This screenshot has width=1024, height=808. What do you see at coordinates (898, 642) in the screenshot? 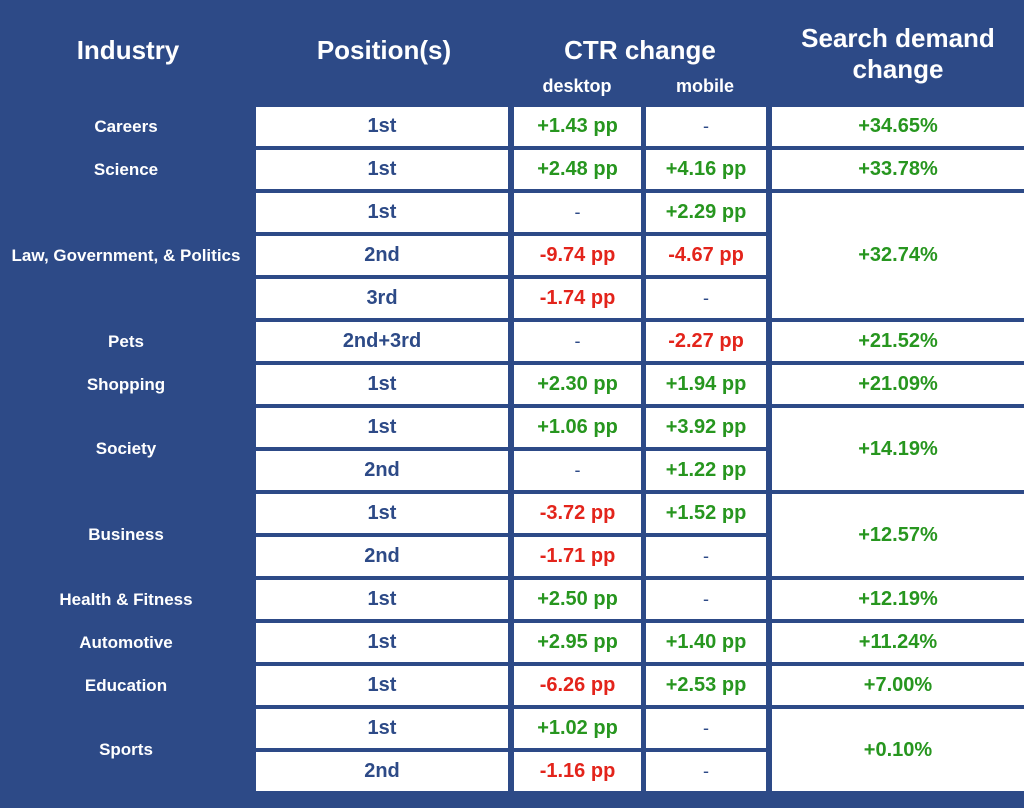
I see `search-demand-value: +11.24%` at bounding box center [898, 642].